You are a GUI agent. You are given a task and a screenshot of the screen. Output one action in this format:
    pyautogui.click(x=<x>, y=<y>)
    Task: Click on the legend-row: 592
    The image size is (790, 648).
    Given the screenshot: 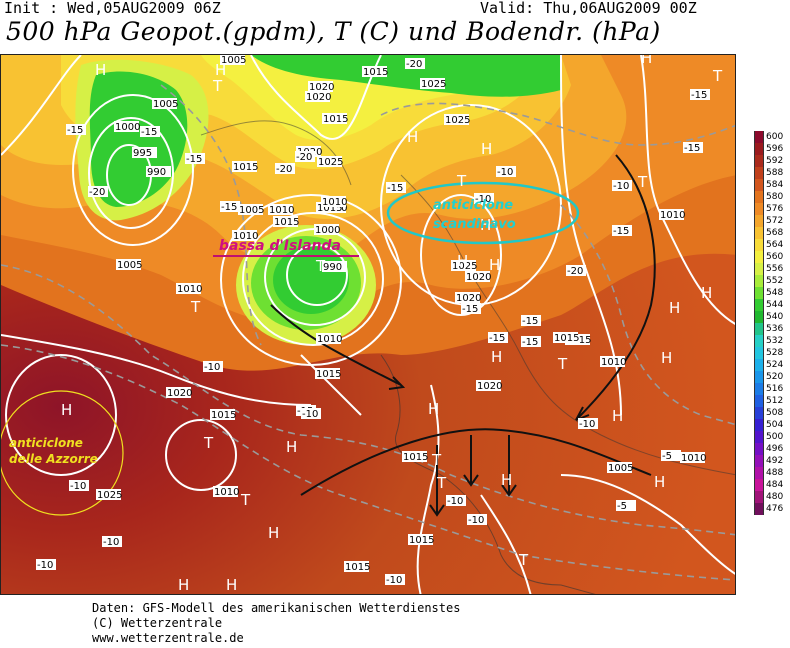 What is the action you would take?
    pyautogui.click(x=770, y=161)
    